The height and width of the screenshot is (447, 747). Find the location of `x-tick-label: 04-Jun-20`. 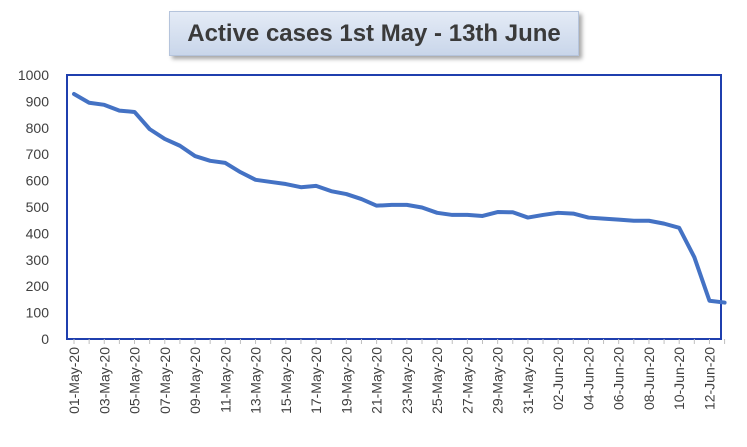

x-tick-label: 04-Jun-20 is located at coordinates (588, 378).